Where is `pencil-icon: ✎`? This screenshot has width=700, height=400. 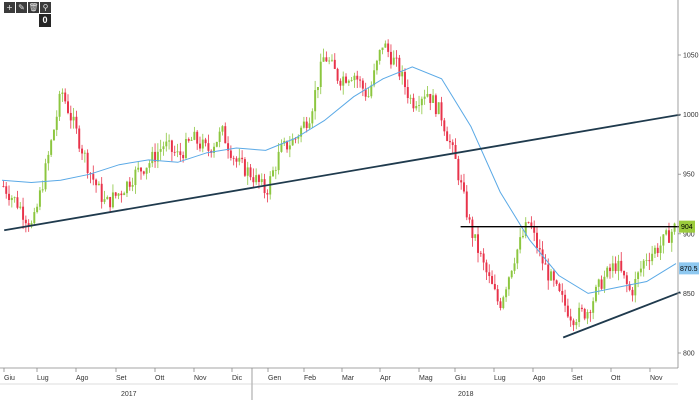 pencil-icon: ✎ is located at coordinates (21, 7).